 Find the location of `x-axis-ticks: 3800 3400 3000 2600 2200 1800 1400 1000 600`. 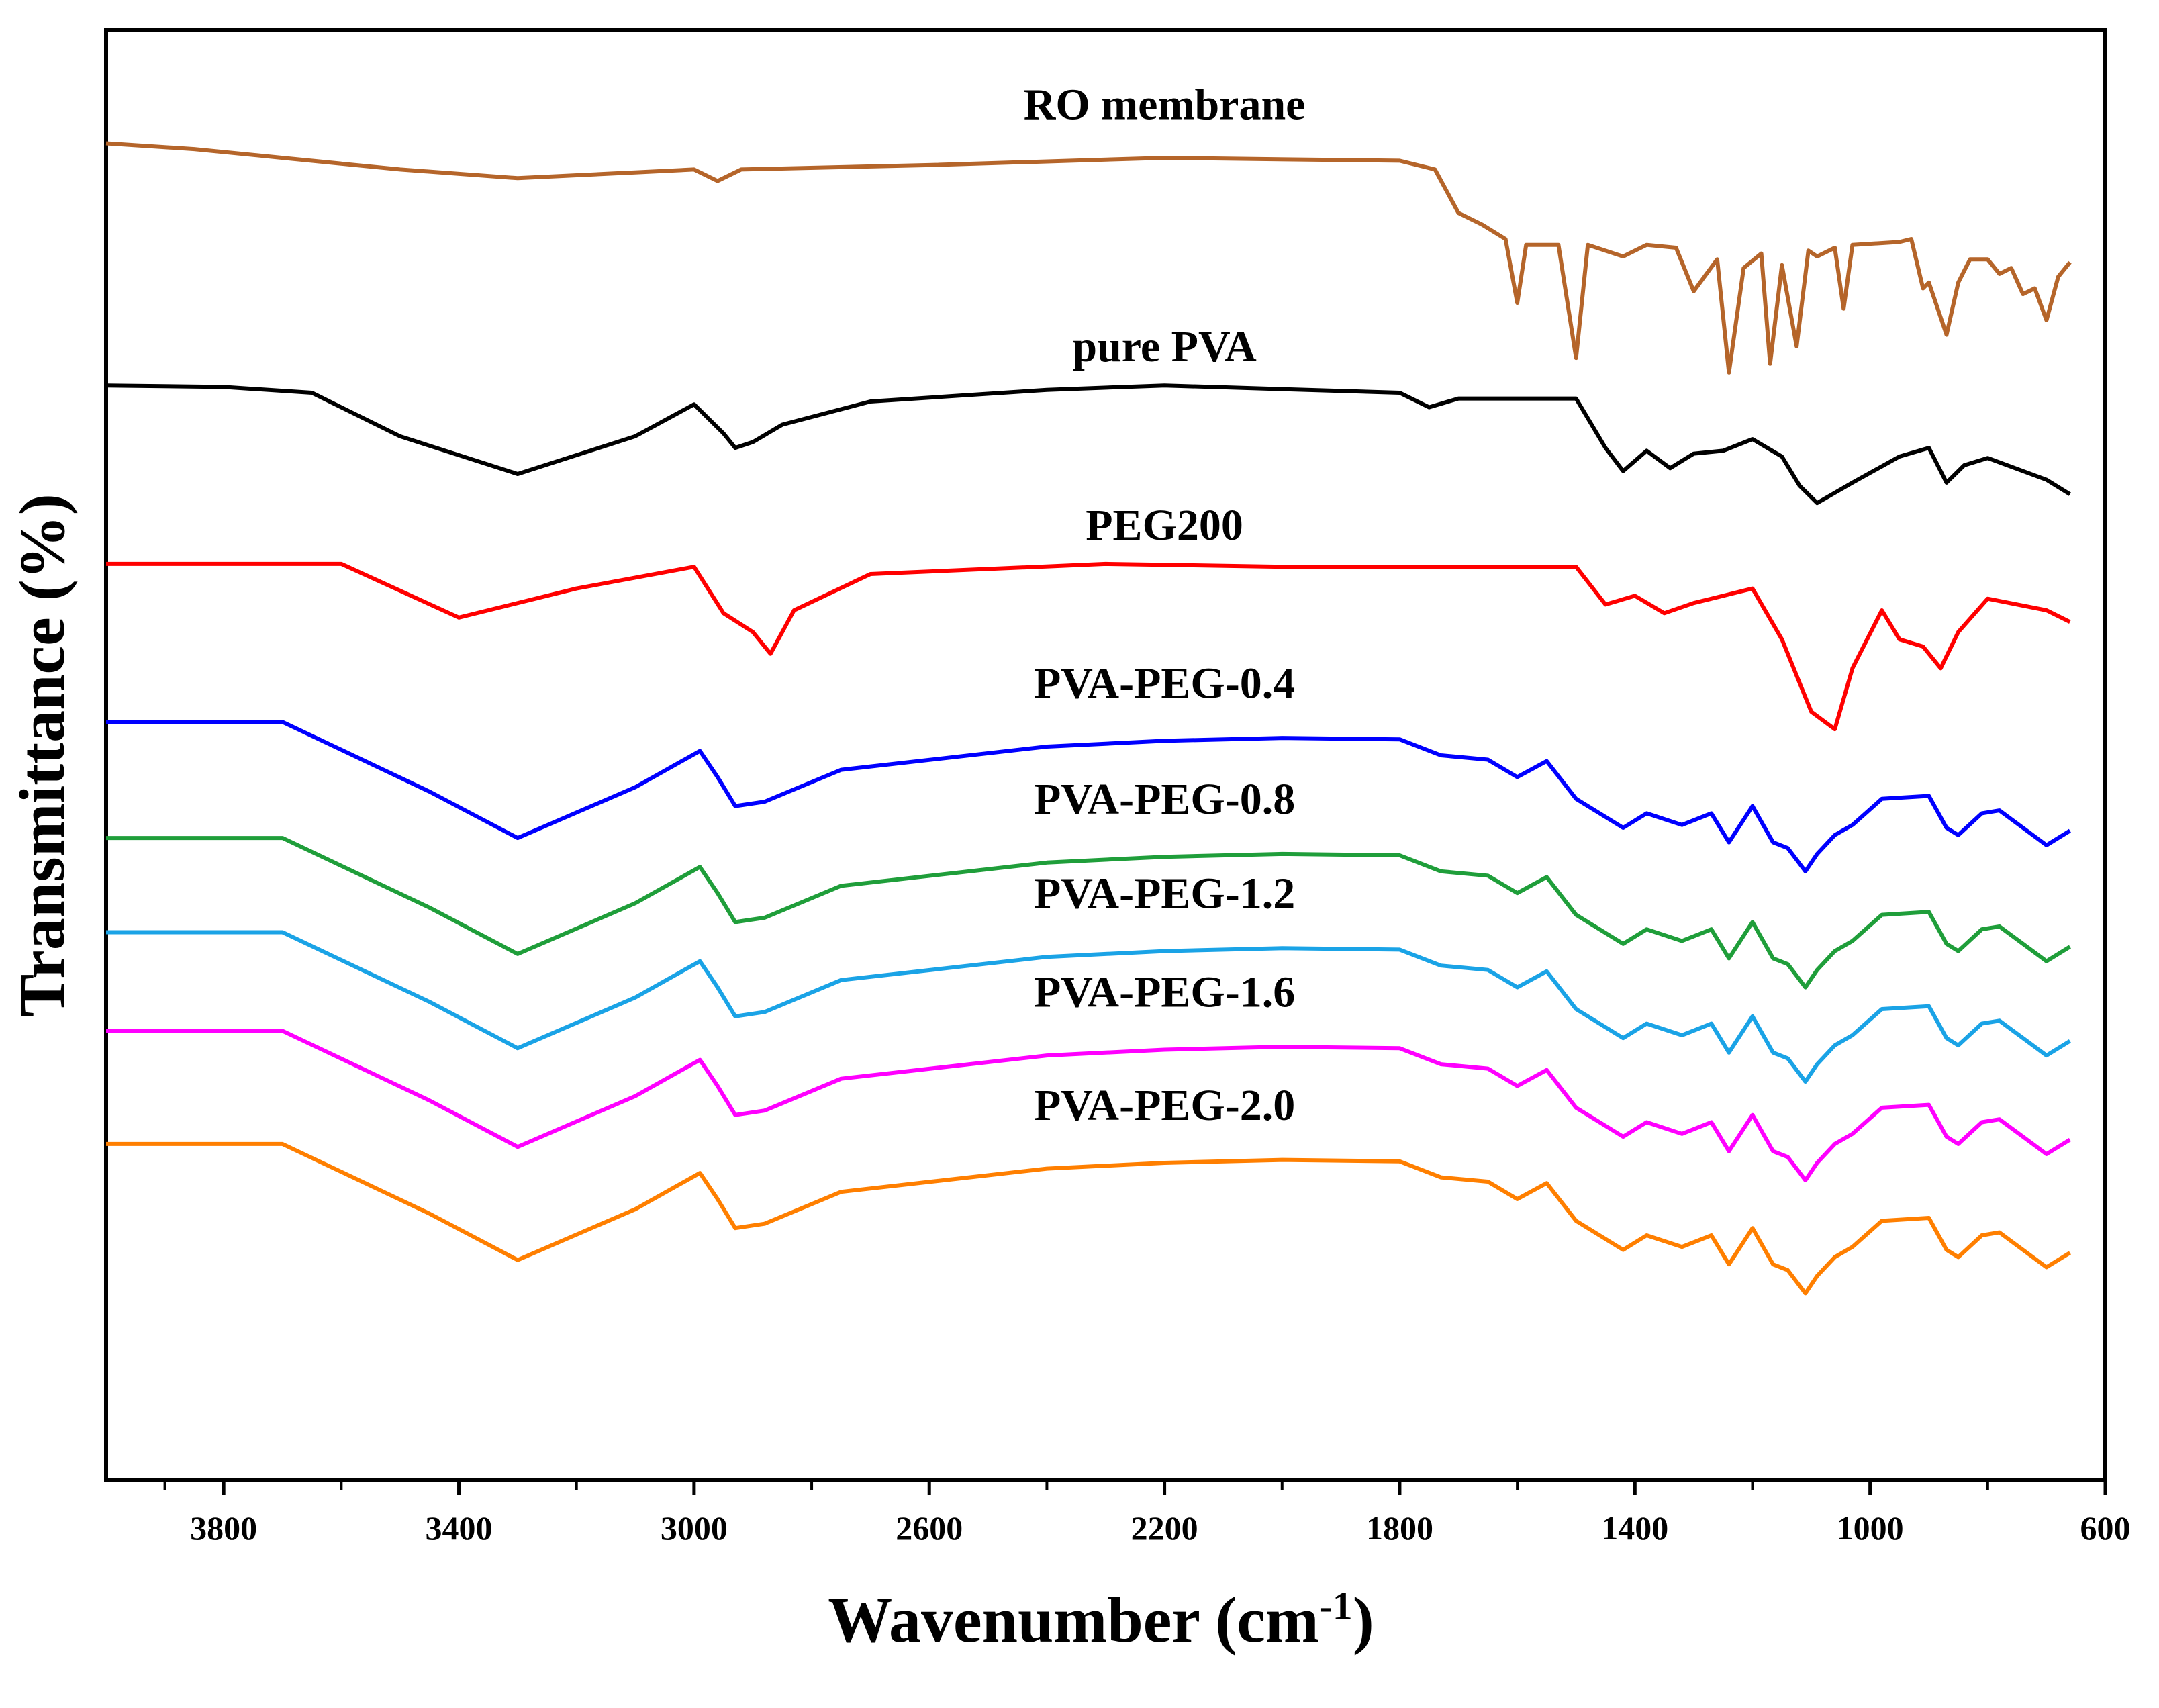

x-axis-ticks: 3800 3400 3000 2600 2200 1800 1400 1000 600 is located at coordinates (1147, 1513).